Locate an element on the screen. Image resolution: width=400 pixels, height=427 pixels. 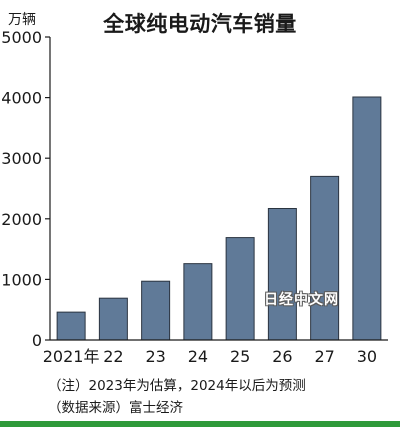
x-tick-label: 27 is located at coordinates (324, 356).